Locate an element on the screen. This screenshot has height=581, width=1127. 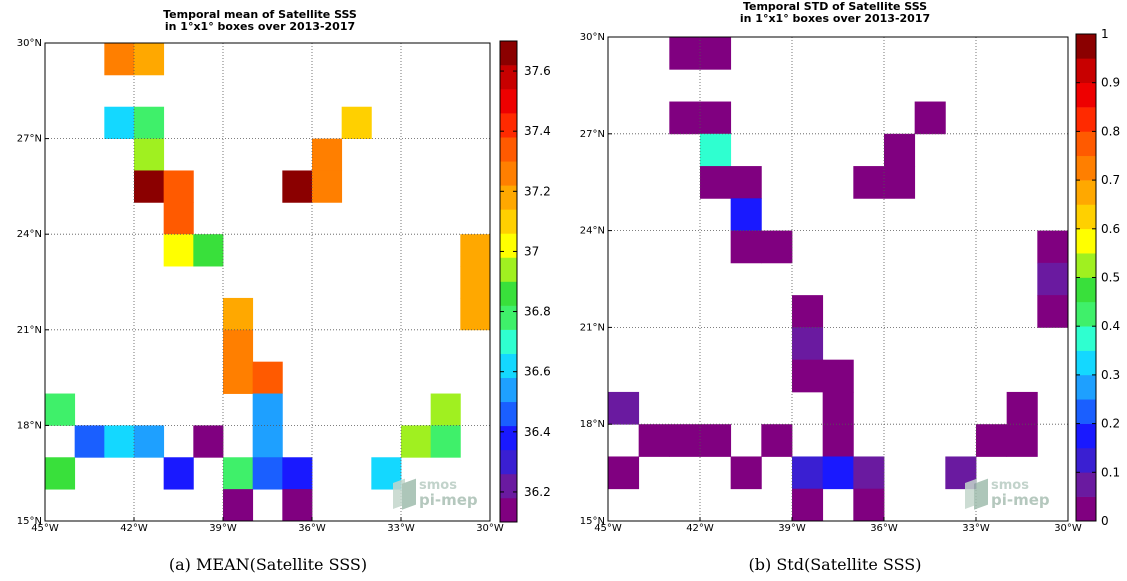
colorbar-tick-label: 36.2 is located at coordinates (537, 492).